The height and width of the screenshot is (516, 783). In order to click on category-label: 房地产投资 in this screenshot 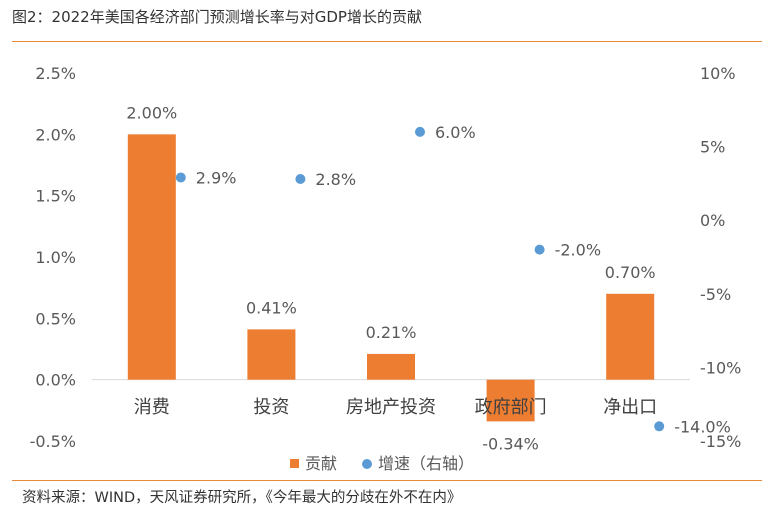, I will do `click(391, 407)`.